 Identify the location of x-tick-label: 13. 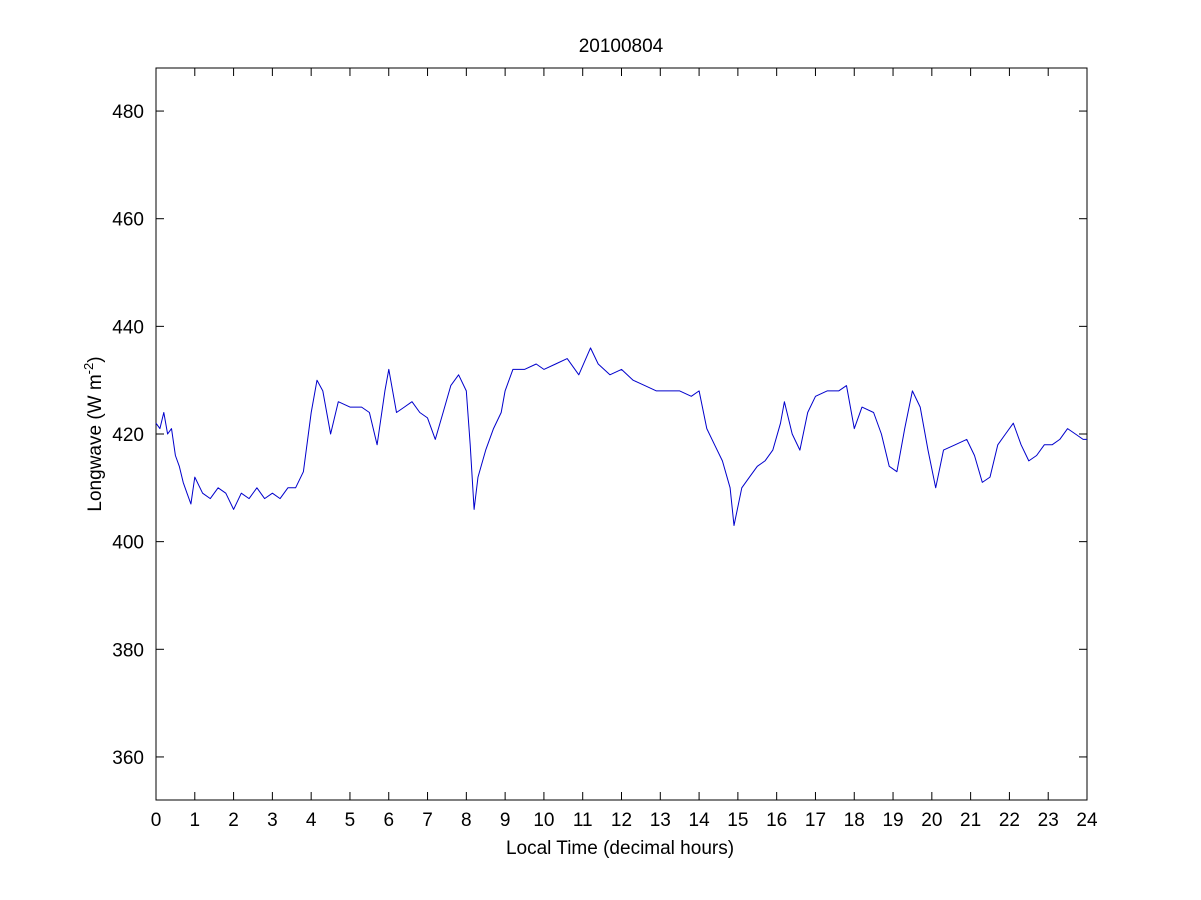
(660, 820).